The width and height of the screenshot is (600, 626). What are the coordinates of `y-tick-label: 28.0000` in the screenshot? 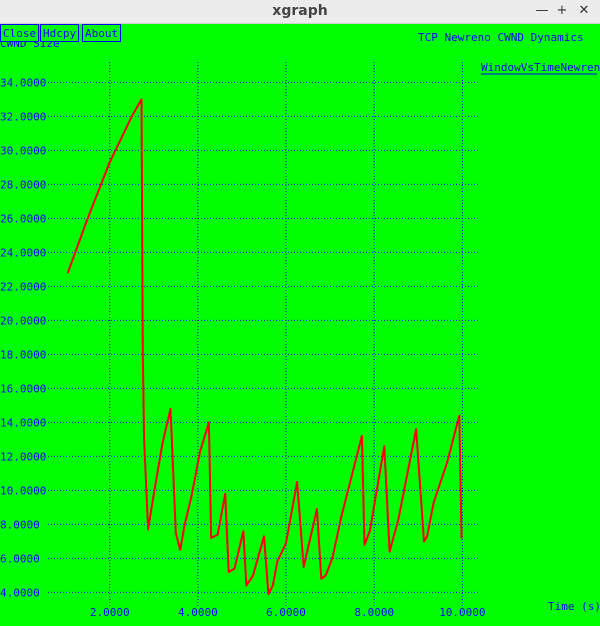 It's located at (23, 184).